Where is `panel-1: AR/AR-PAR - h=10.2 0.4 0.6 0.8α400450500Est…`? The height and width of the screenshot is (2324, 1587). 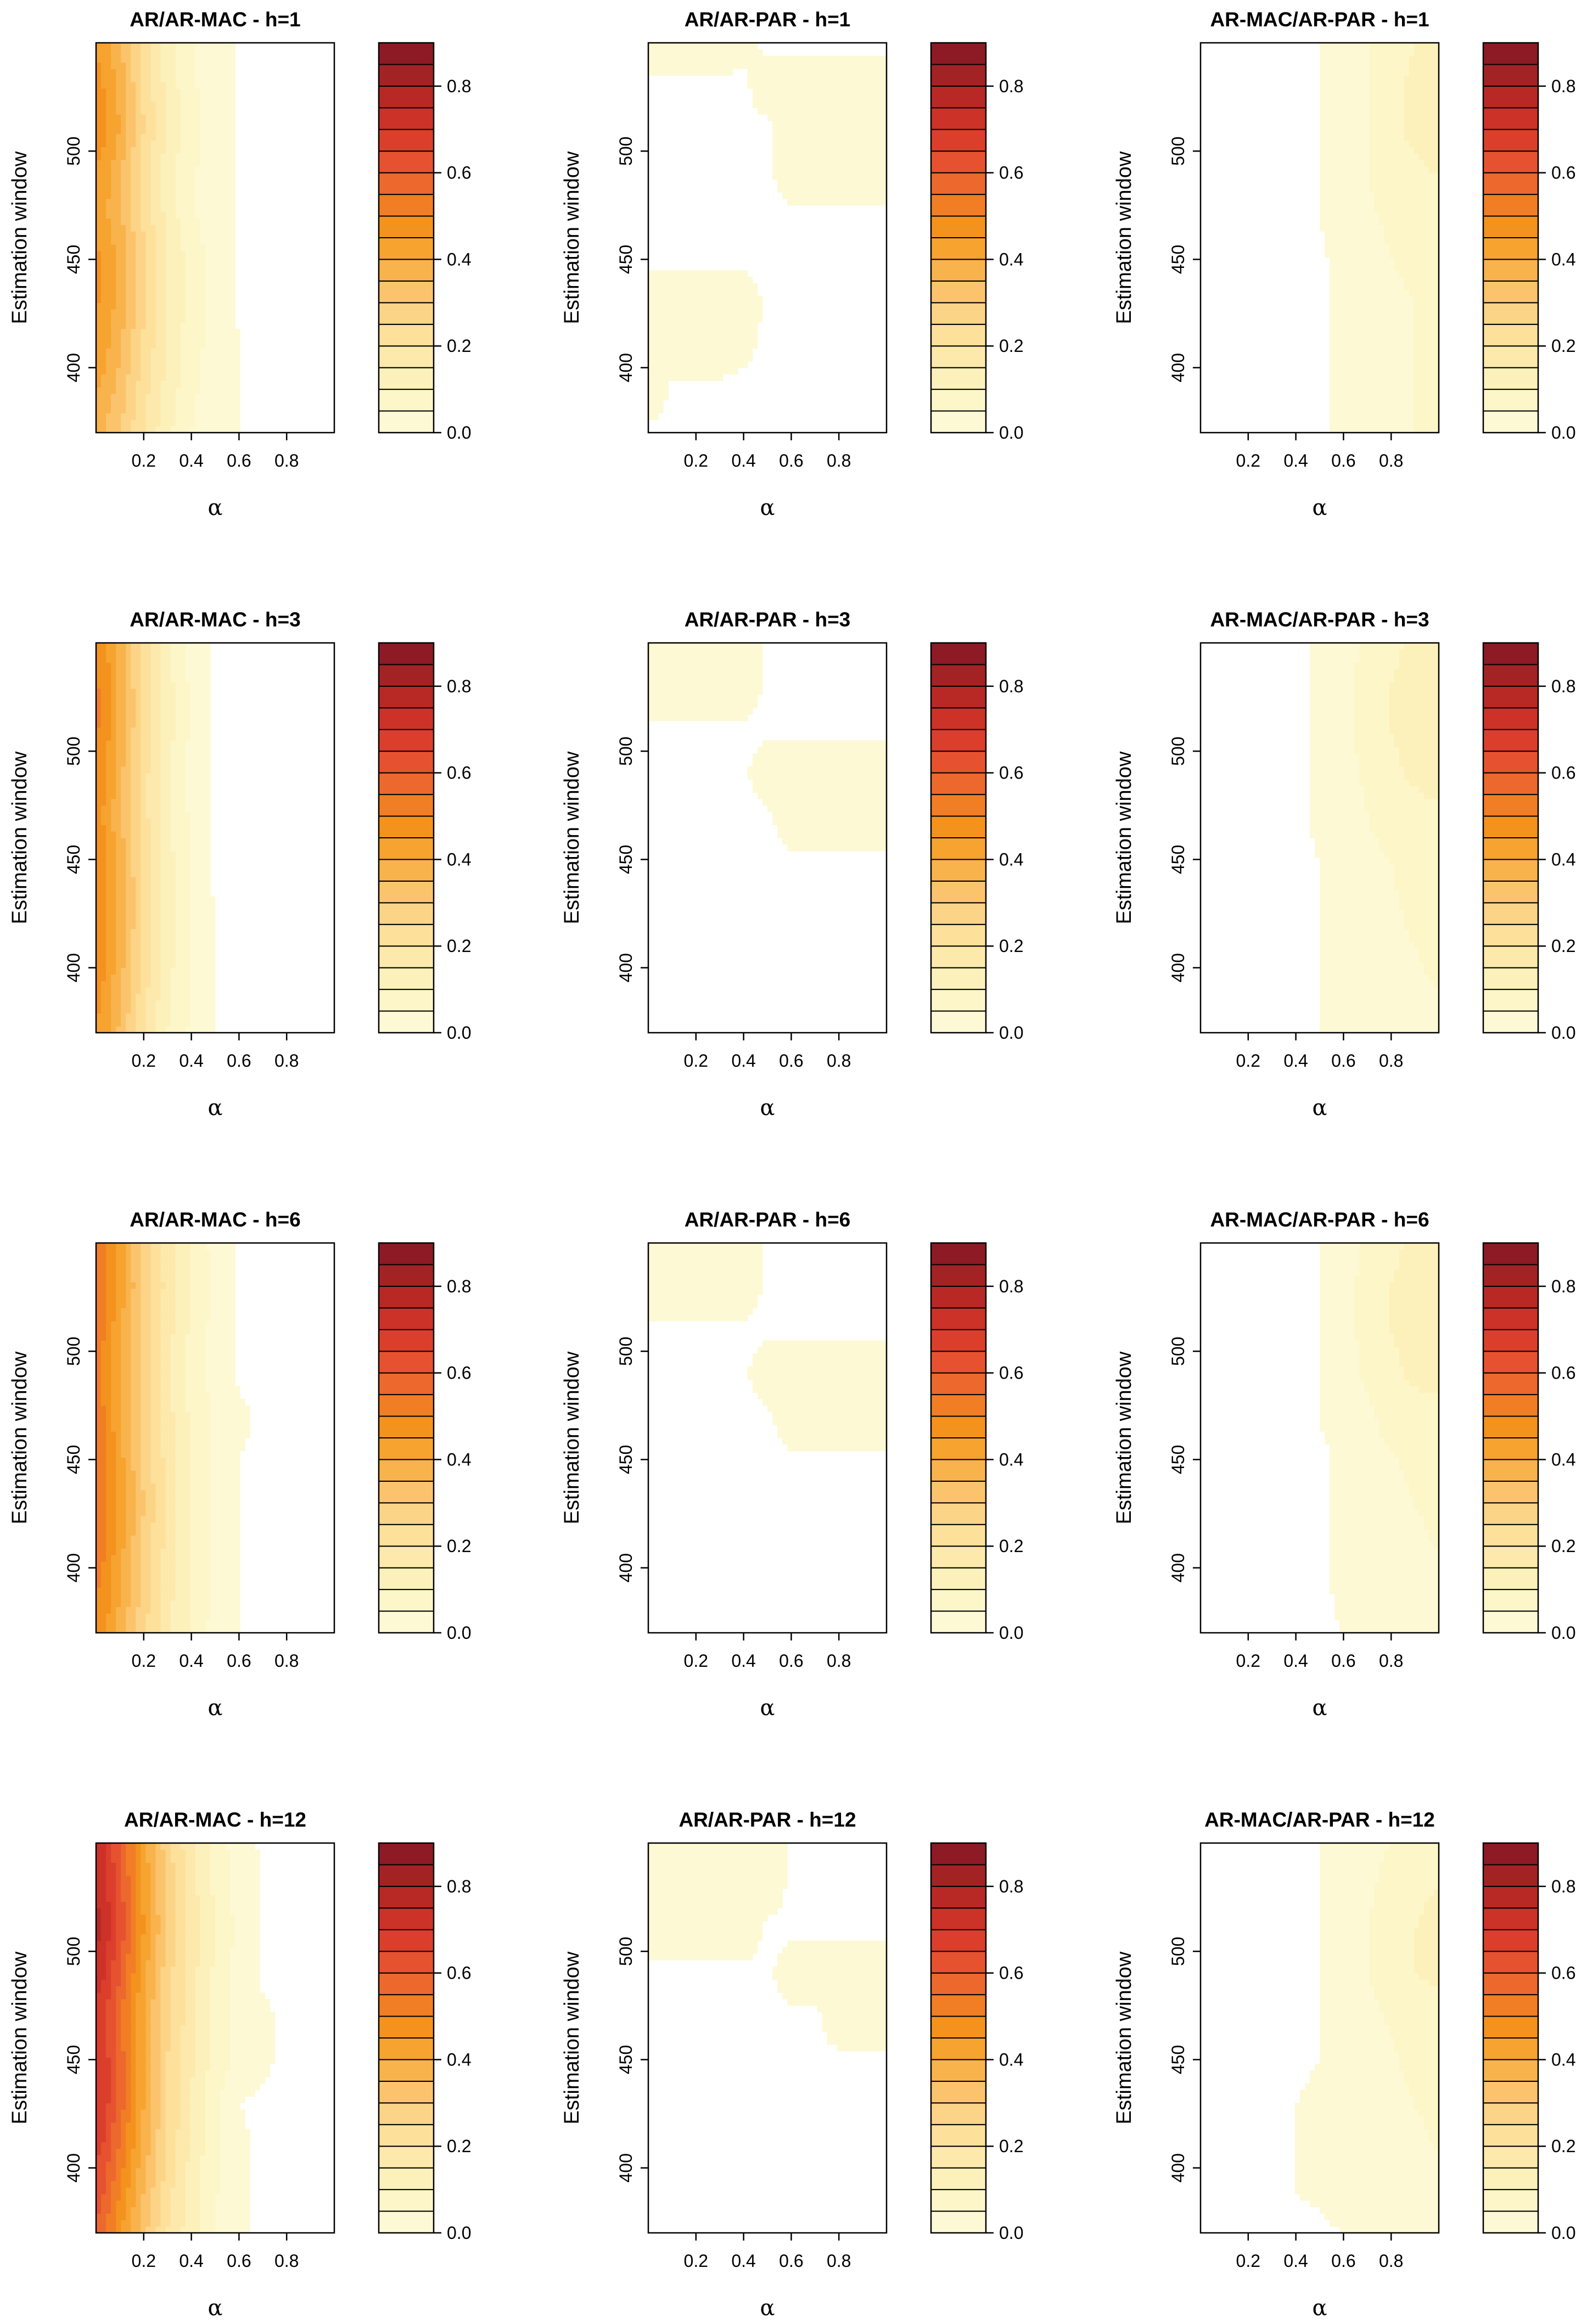
panel-1: AR/AR-PAR - h=10.2 0.4 0.6 0.8α400450500Est… is located at coordinates (791, 264).